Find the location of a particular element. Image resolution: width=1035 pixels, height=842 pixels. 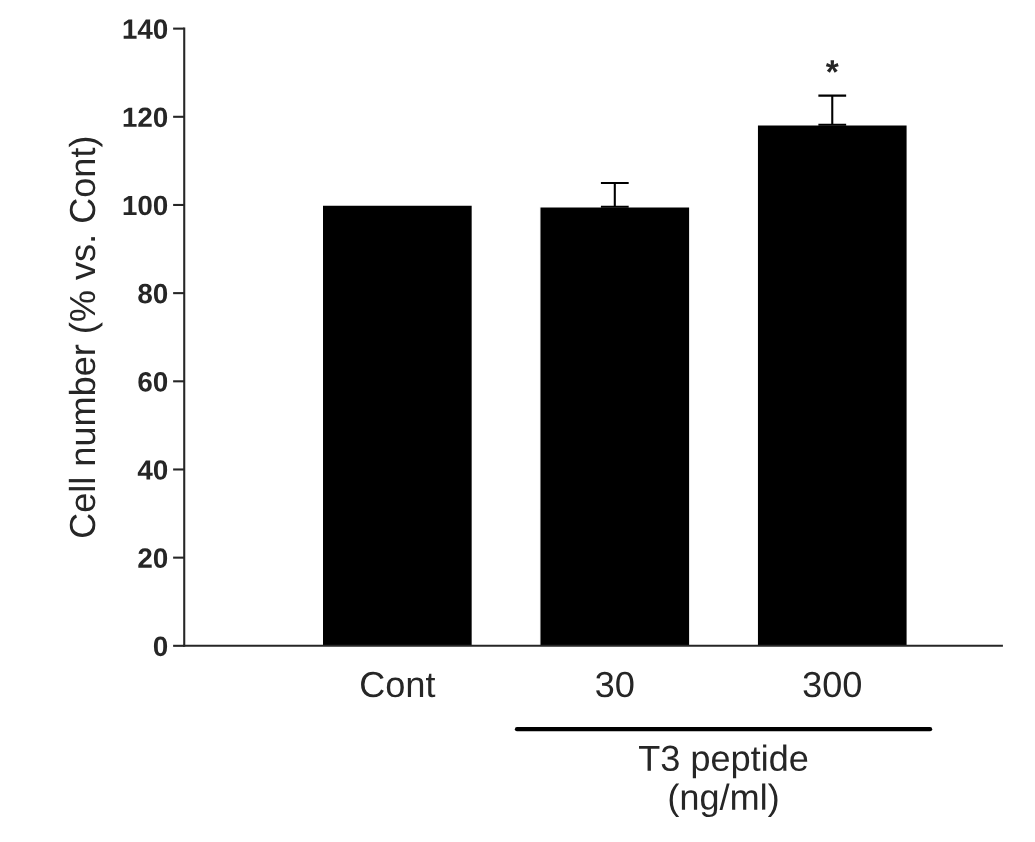

annotation: * is located at coordinates (832, 66).